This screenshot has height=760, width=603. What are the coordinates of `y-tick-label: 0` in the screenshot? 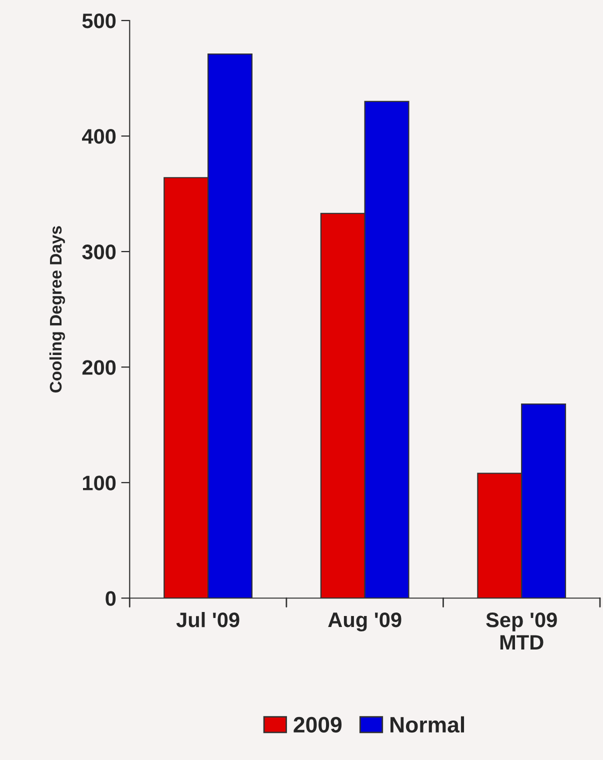 It's located at (111, 598).